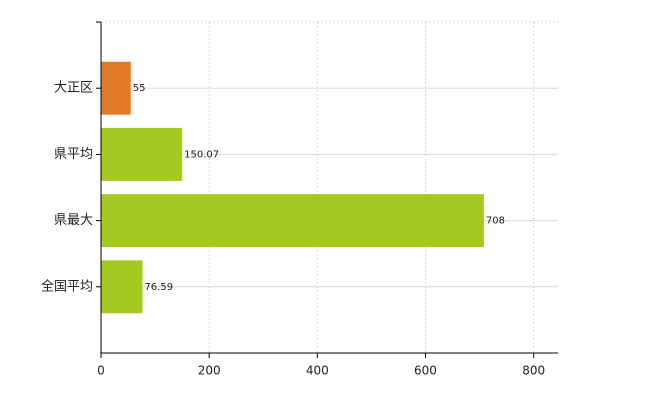 The height and width of the screenshot is (400, 650). Describe the element at coordinates (73, 88) in the screenshot. I see `y-tick-label: 大正区` at that location.